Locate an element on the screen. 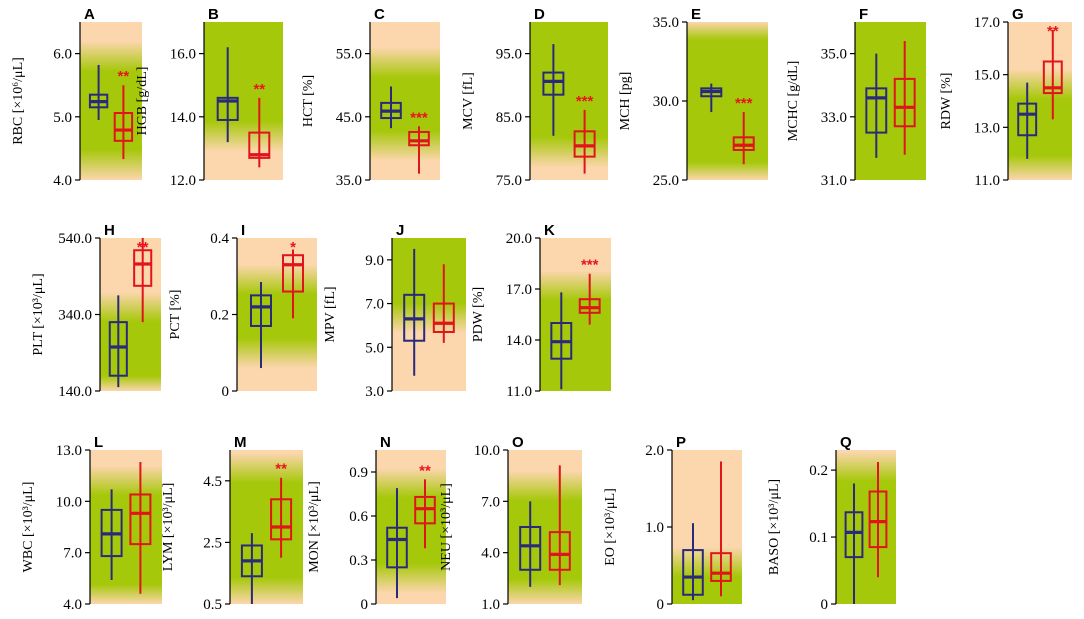 Image resolution: width=1084 pixels, height=619 pixels. tick-label-m: 0.5 is located at coordinates (212, 605).